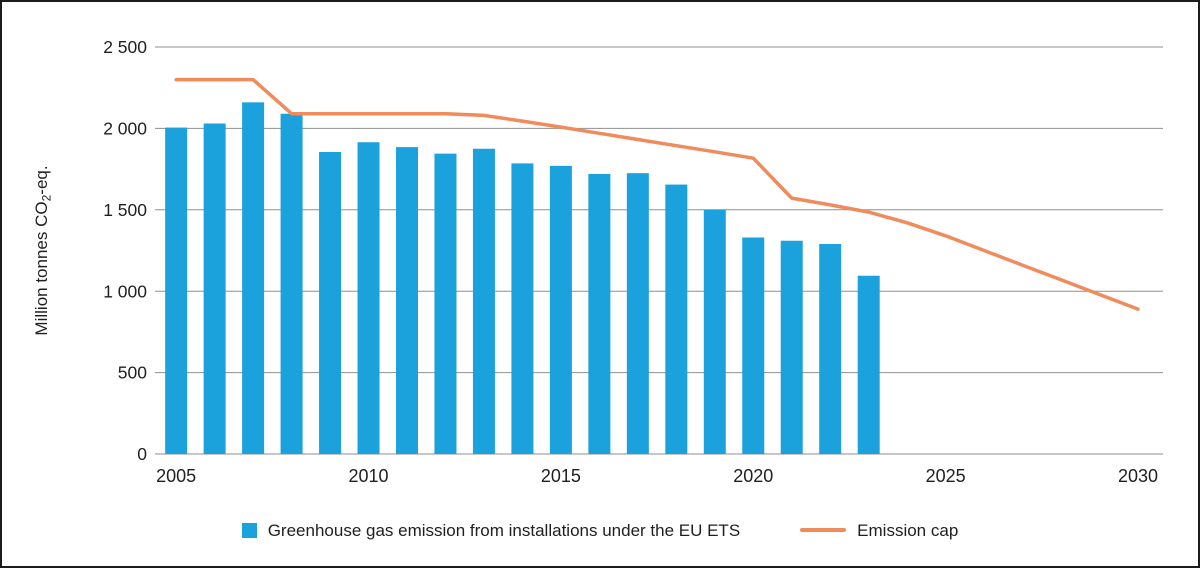  Describe the element at coordinates (946, 476) in the screenshot. I see `x-tick-label: 2025` at that location.